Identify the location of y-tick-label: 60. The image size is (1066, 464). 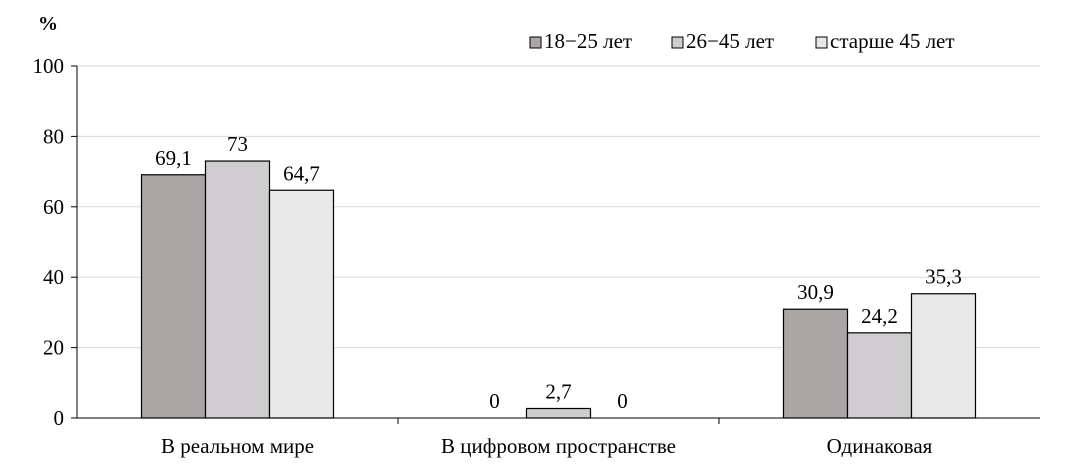
(53, 207).